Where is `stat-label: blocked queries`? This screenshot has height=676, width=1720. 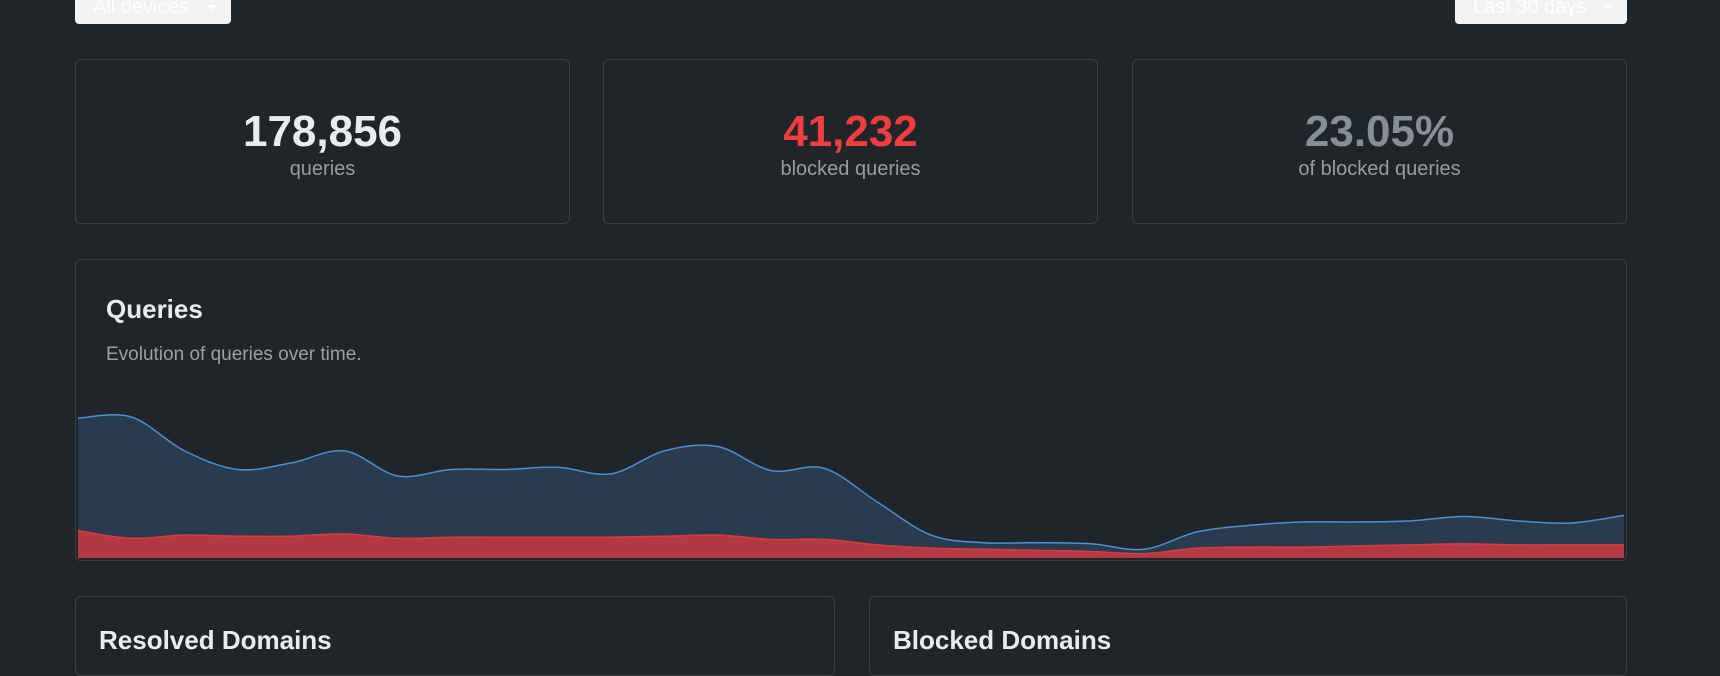
stat-label: blocked queries is located at coordinates (850, 169).